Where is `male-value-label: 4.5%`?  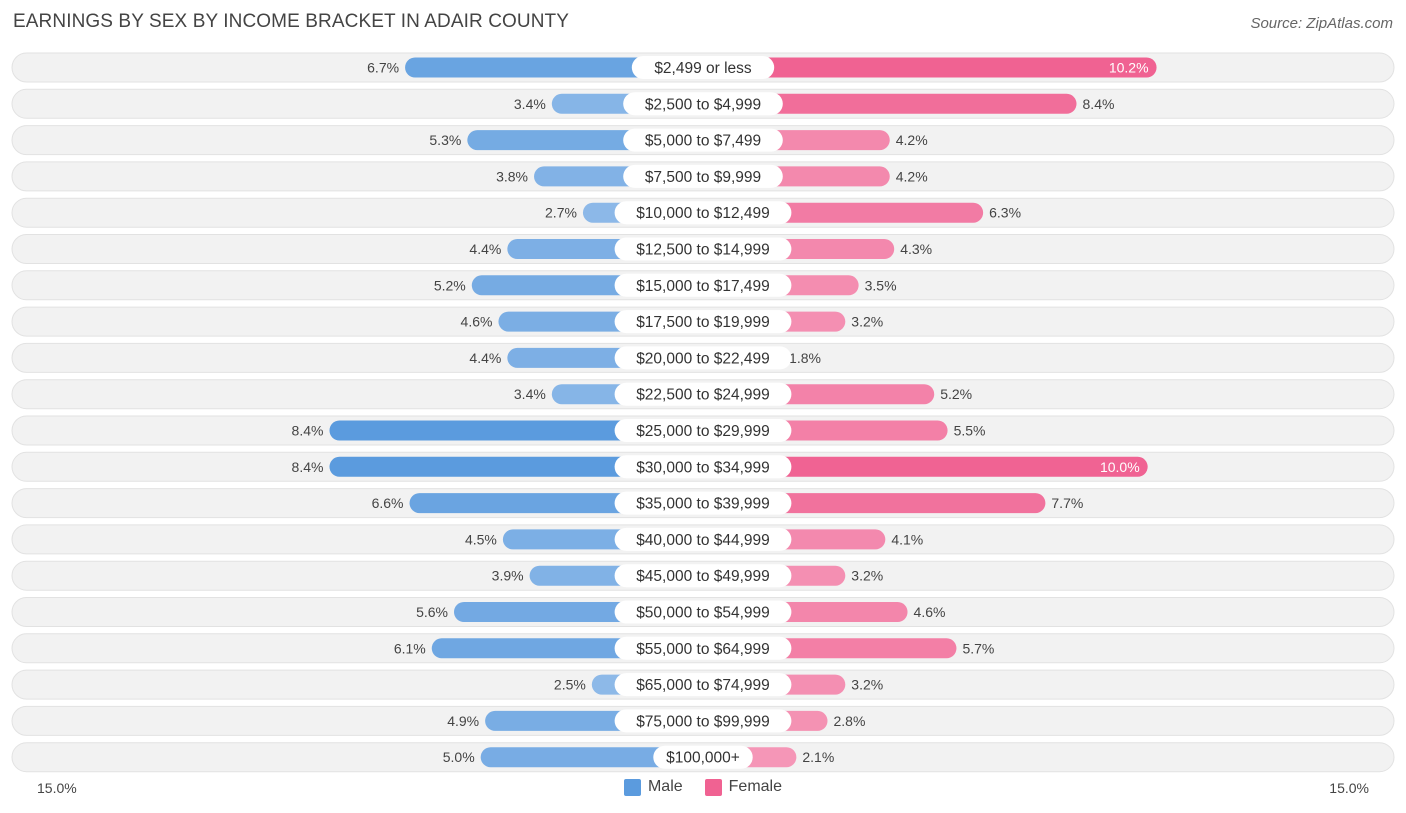
male-value-label: 4.5% is located at coordinates (481, 539).